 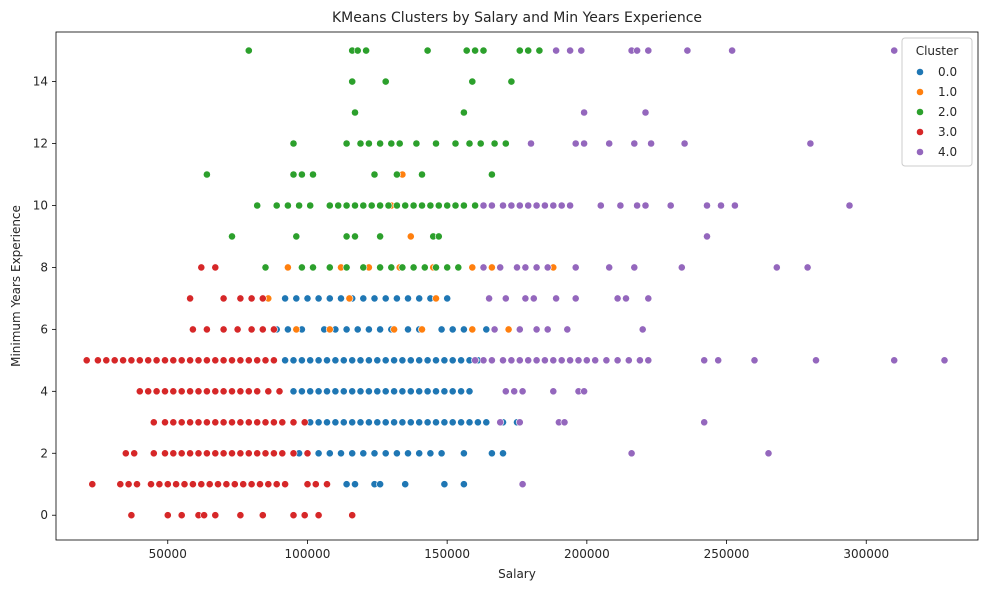 What do you see at coordinates (519, 550) in the screenshot?
I see `x-axis: 50000 100000 150000 200000 250000 300000` at bounding box center [519, 550].